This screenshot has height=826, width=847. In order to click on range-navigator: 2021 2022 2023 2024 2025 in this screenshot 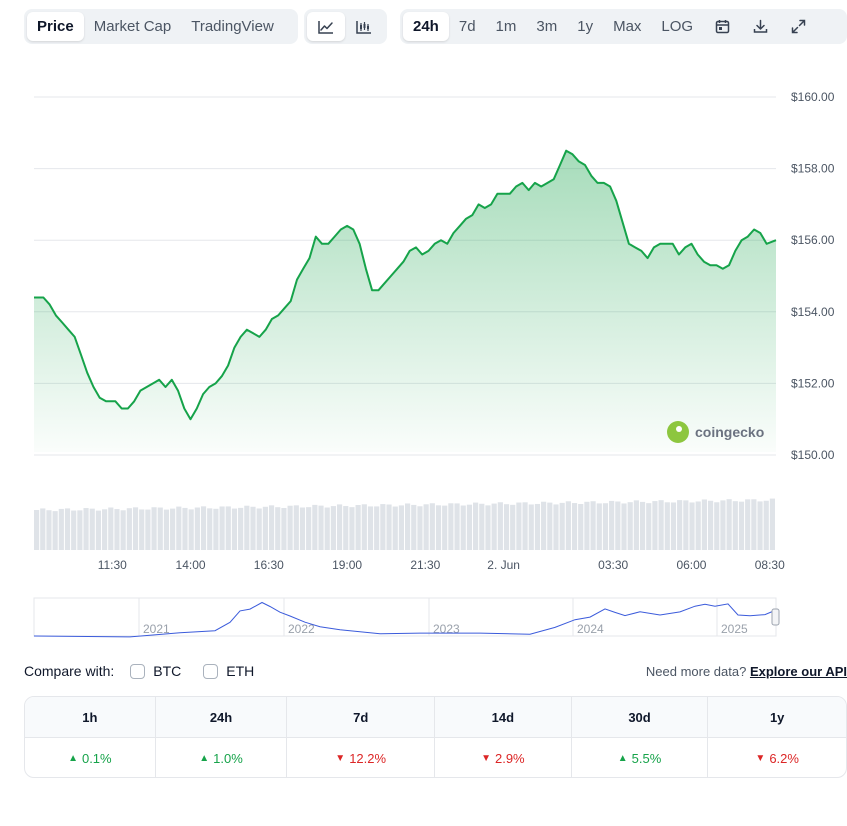, I will do `click(406, 617)`.